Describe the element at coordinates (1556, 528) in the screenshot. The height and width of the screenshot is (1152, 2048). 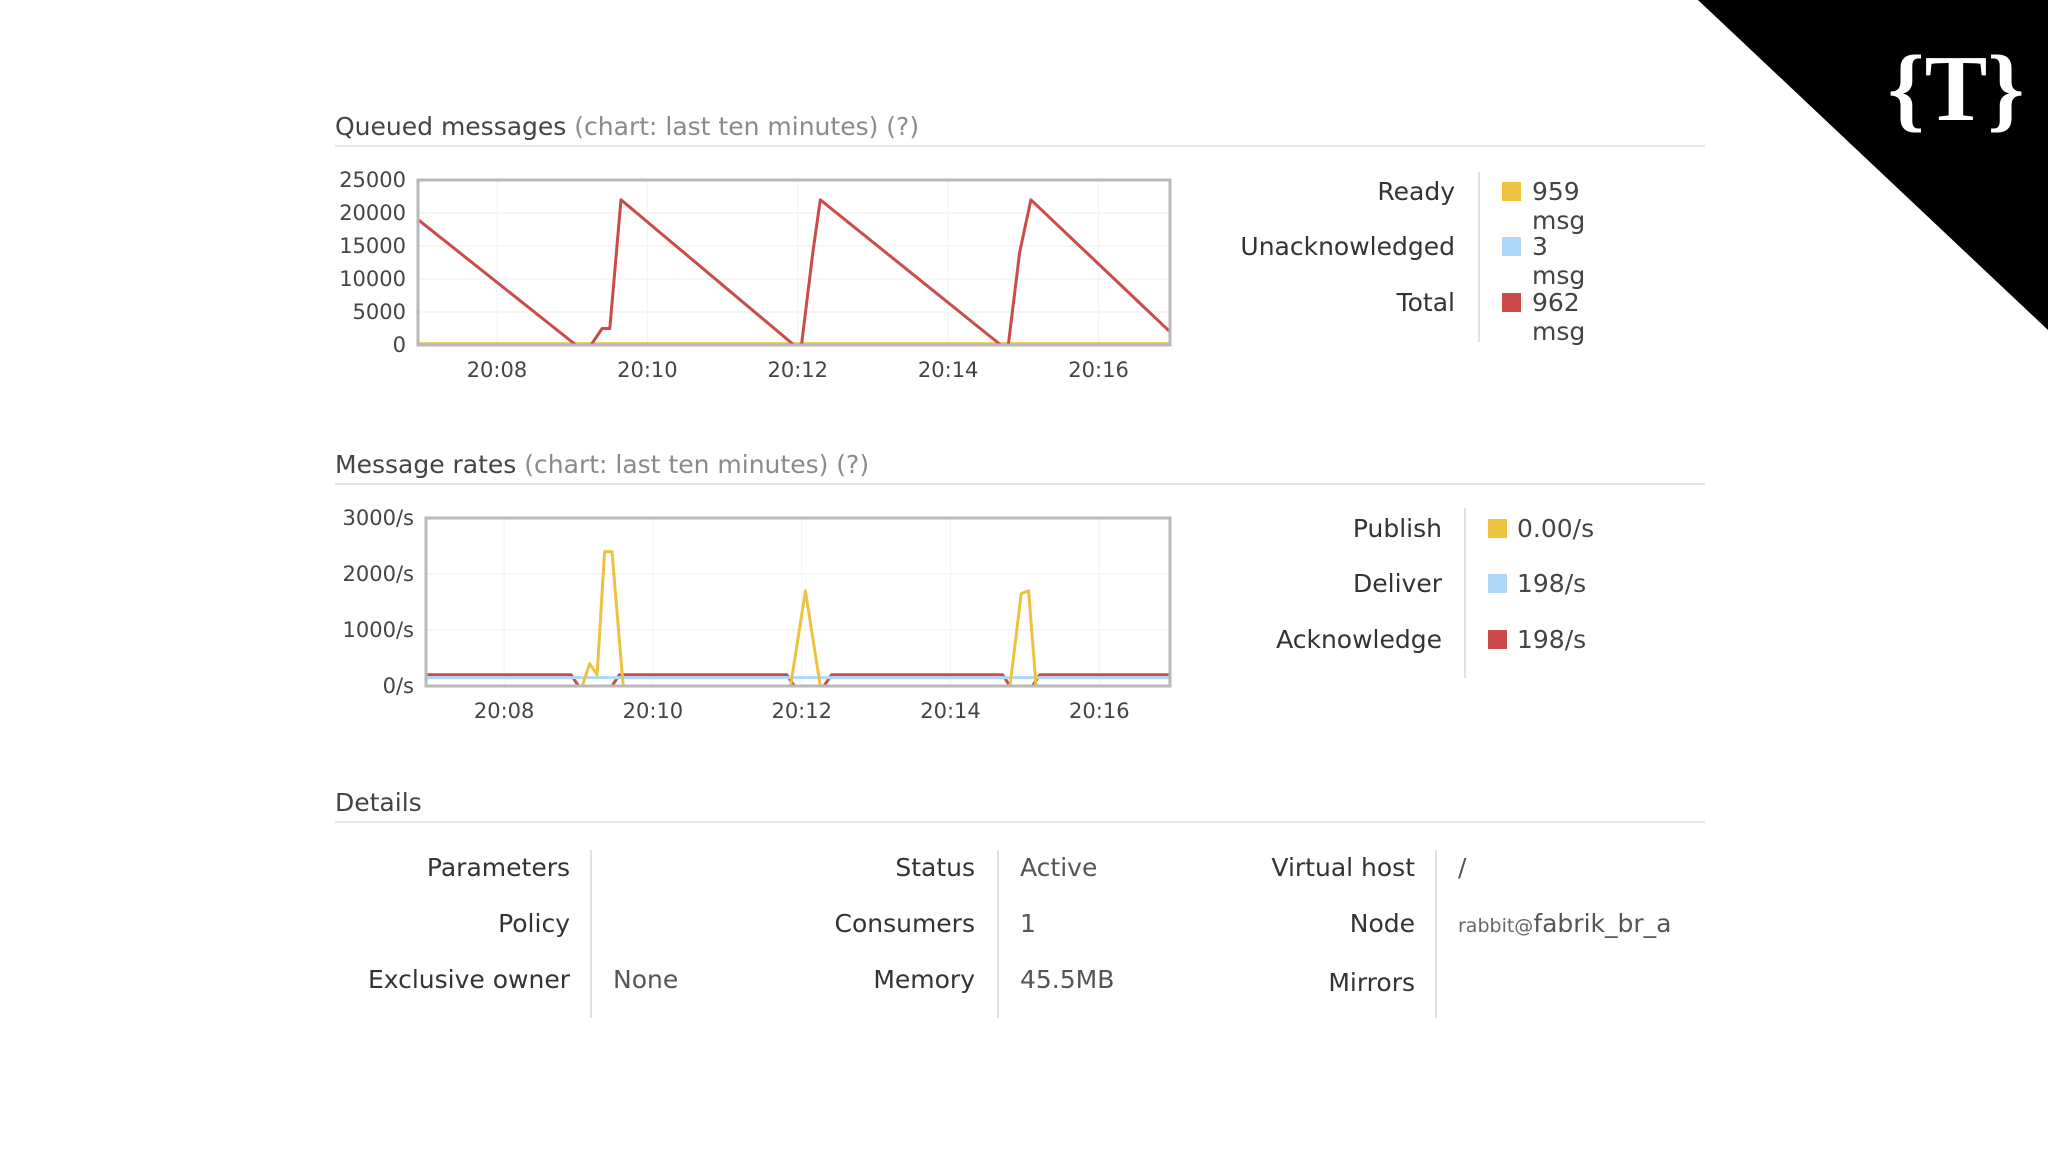
I see `legend-value-publish: 0.00/s` at that location.